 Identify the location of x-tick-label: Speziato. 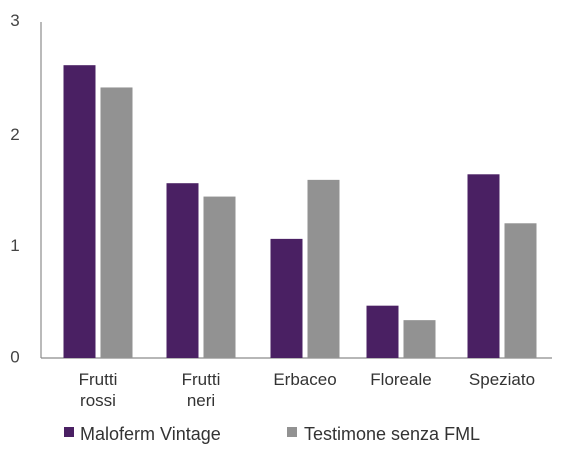
(502, 379).